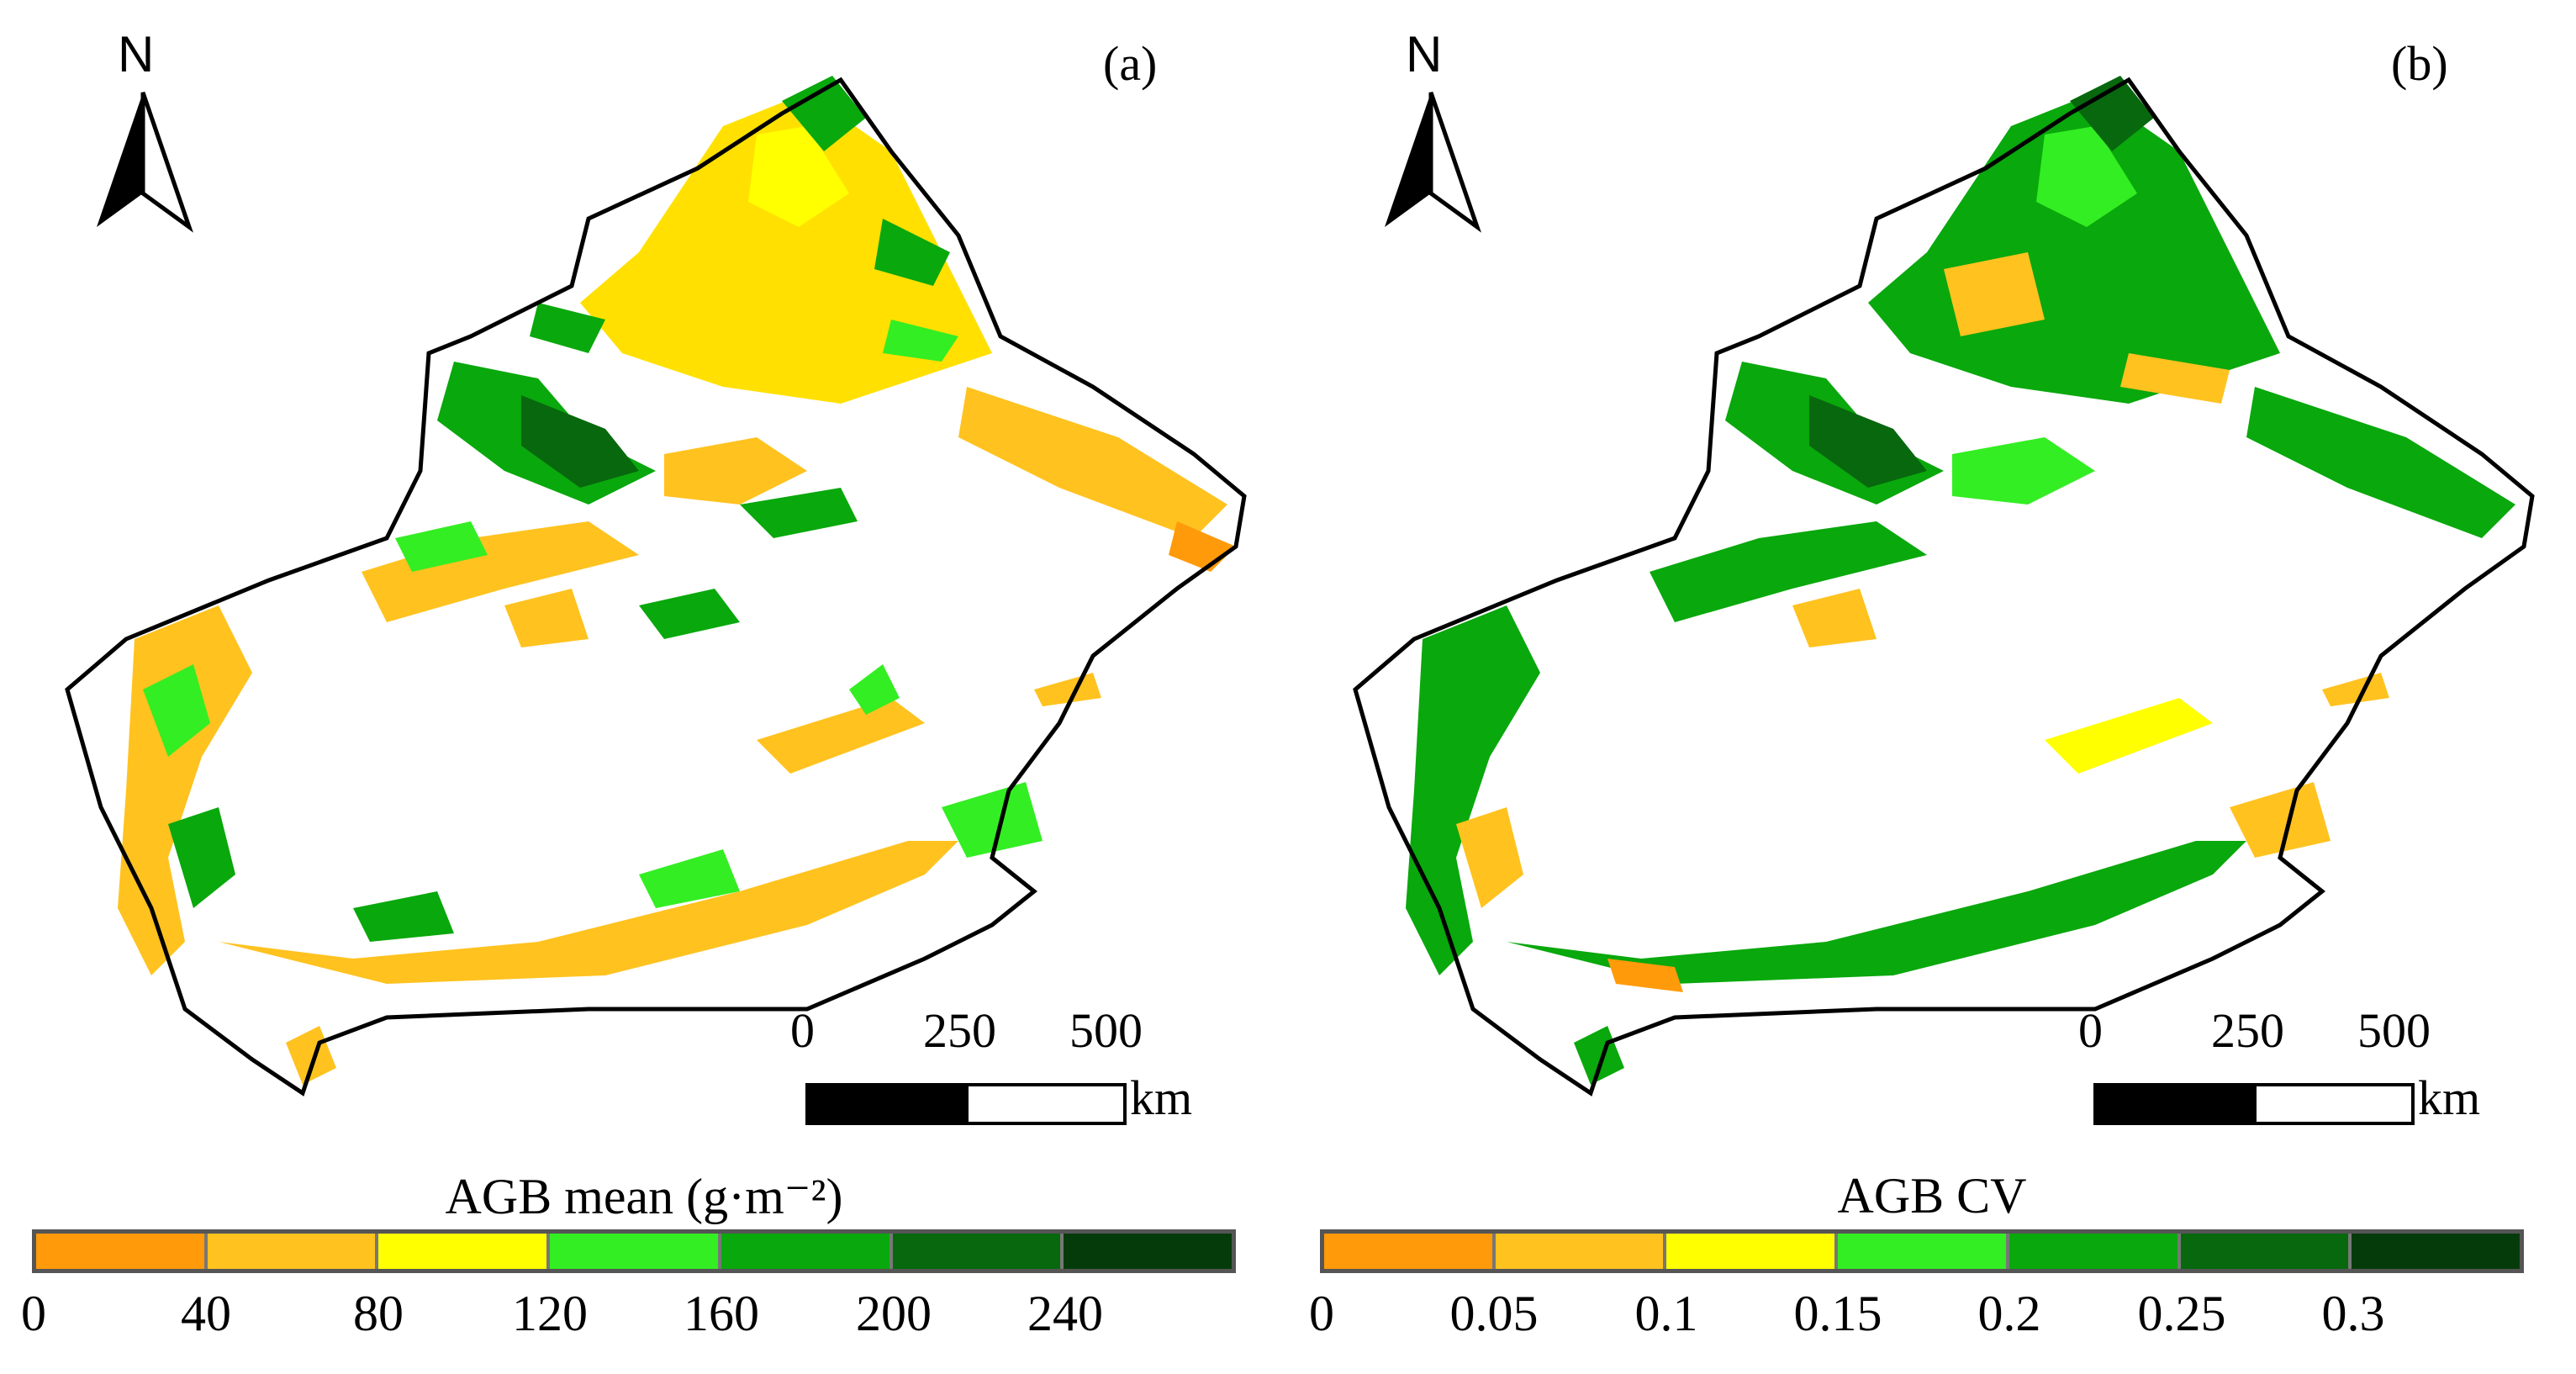 This screenshot has height=1374, width=2576. Describe the element at coordinates (2353, 1313) in the screenshot. I see `legend-tick: 0.3` at that location.